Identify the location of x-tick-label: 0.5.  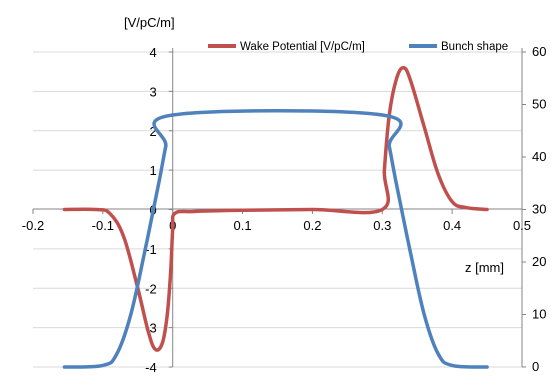
(522, 225).